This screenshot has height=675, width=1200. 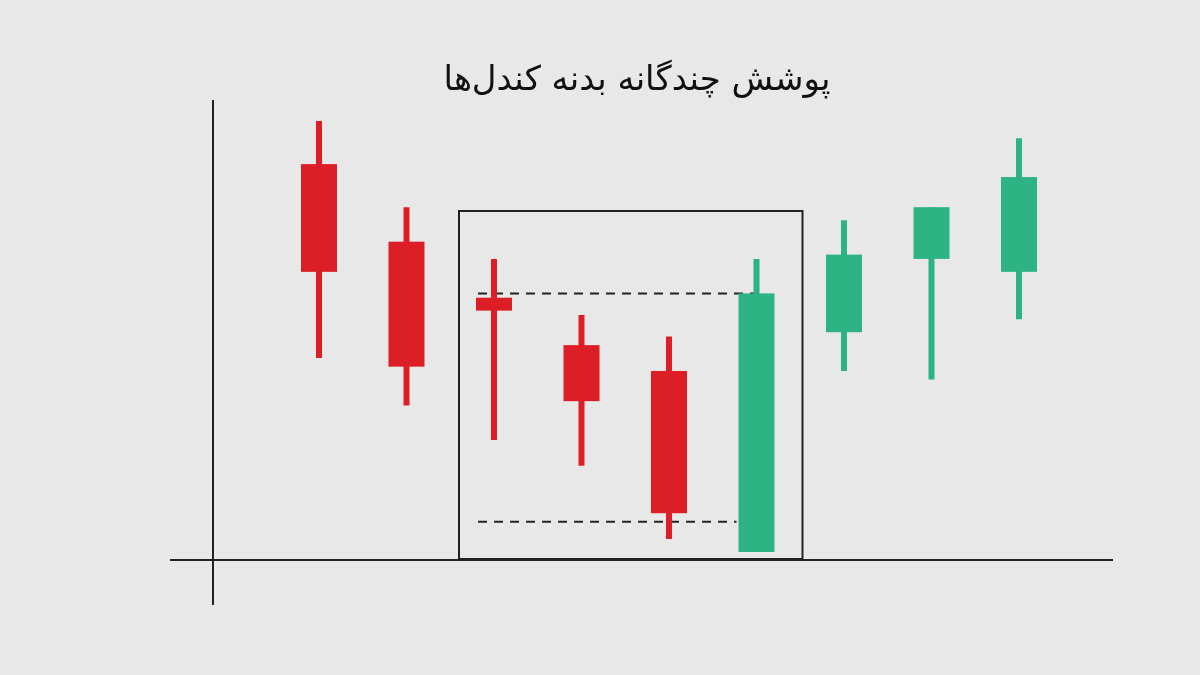 I want to click on title: پوشش چندگانه بدنه کندل‌ها, so click(x=637, y=78).